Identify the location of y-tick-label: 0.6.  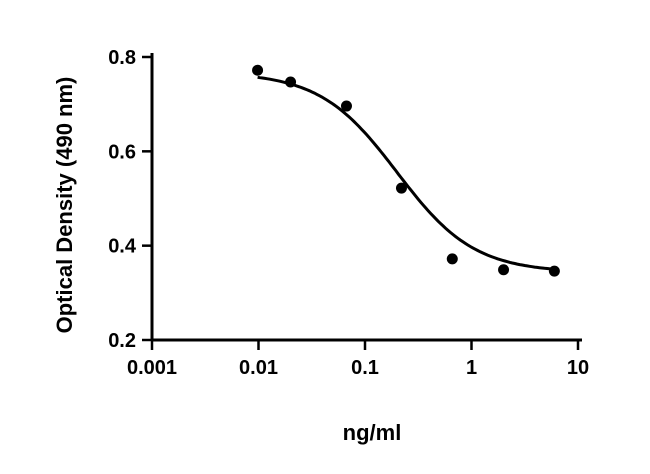
(122, 152).